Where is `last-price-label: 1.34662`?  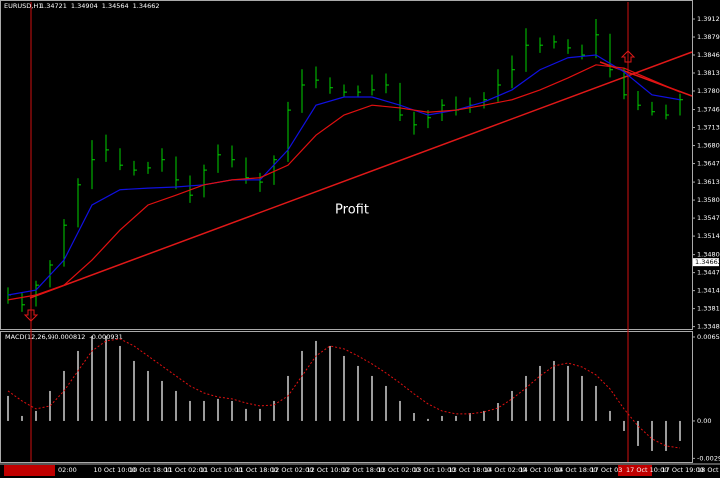
last-price-label: 1.34662 is located at coordinates (707, 262).